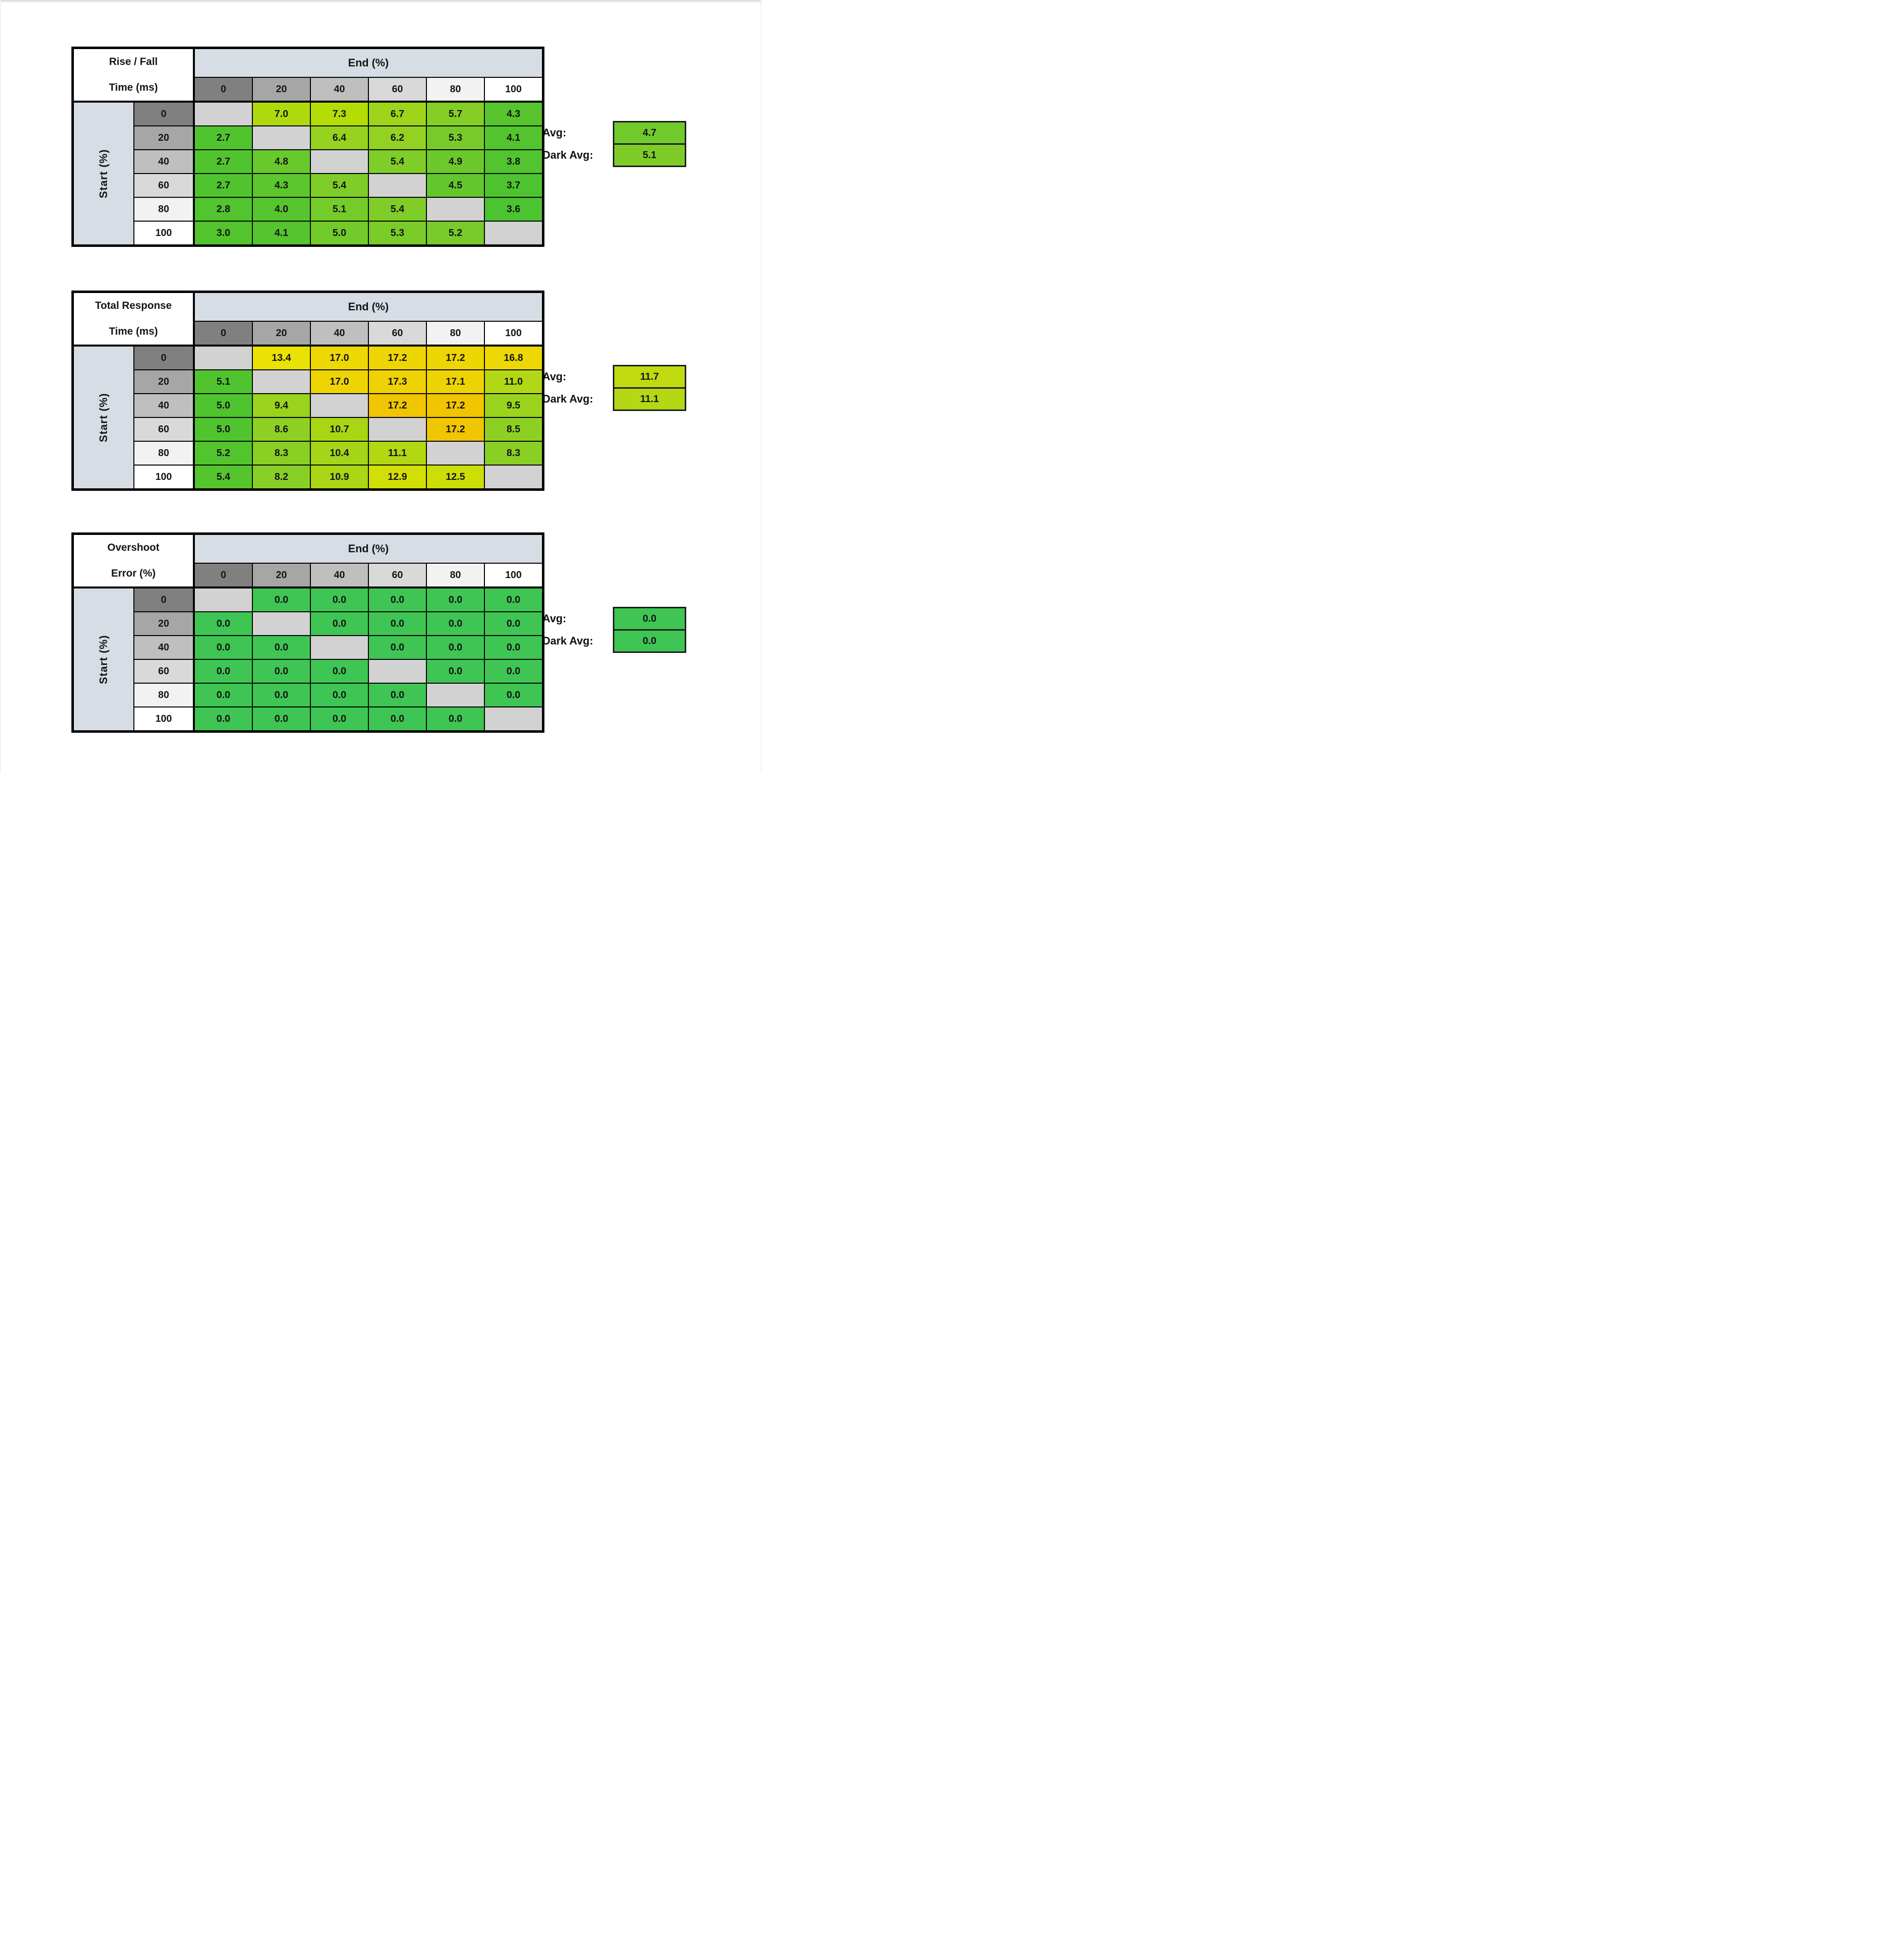  I want to click on avg-value-box: 0.0, so click(649, 619).